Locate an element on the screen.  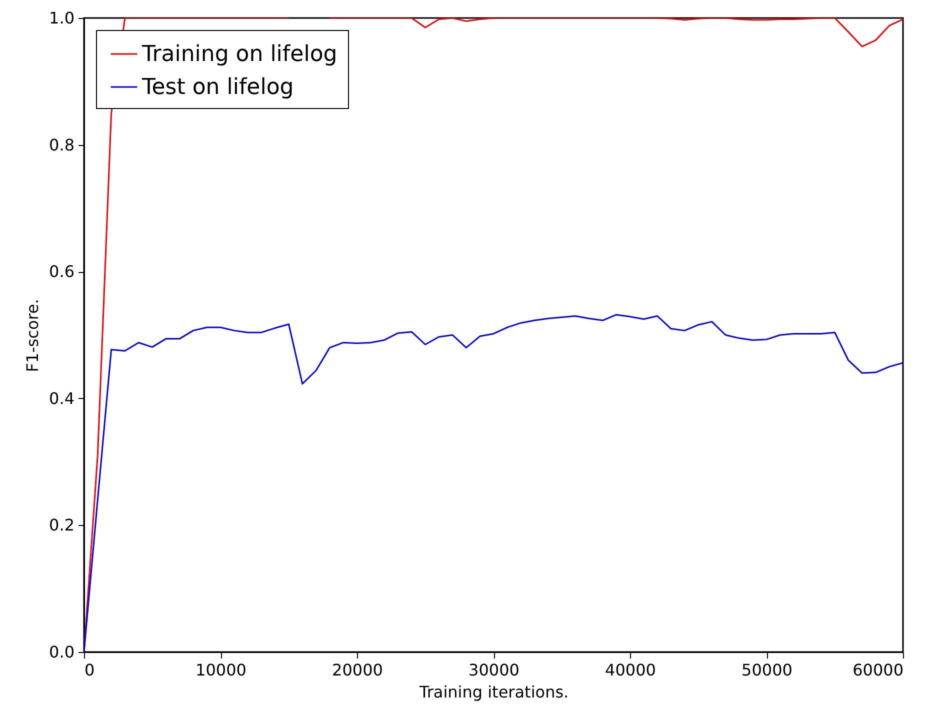
legend-label: Test on lifelog is located at coordinates (217, 87).